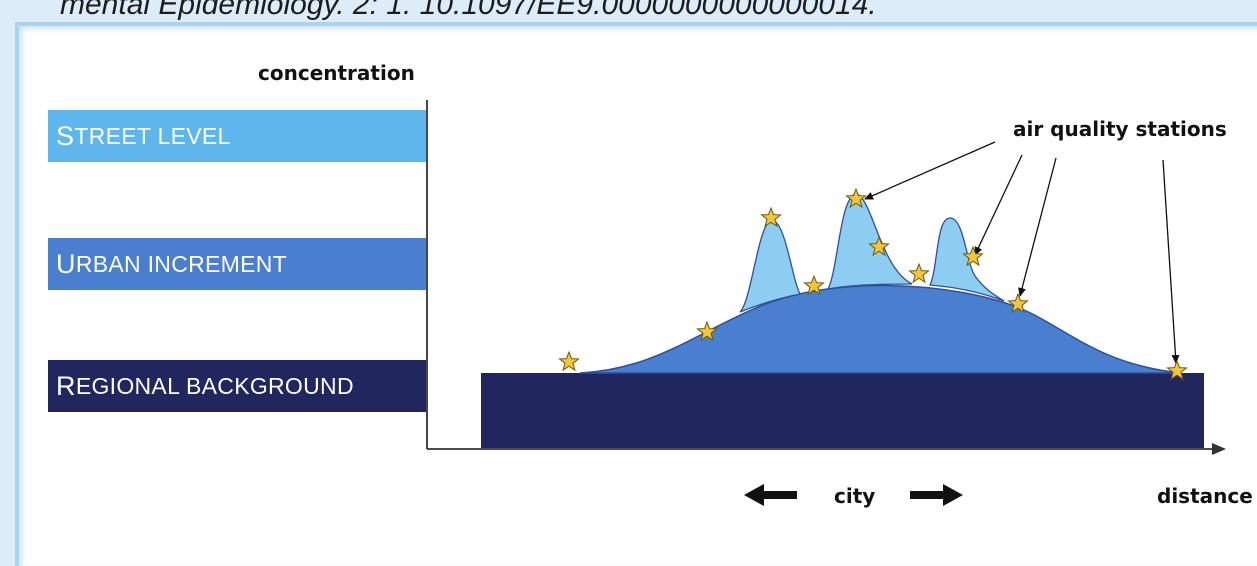 The width and height of the screenshot is (1257, 566). What do you see at coordinates (152, 135) in the screenshot?
I see `band-street-rest: TREET LEVEL` at bounding box center [152, 135].